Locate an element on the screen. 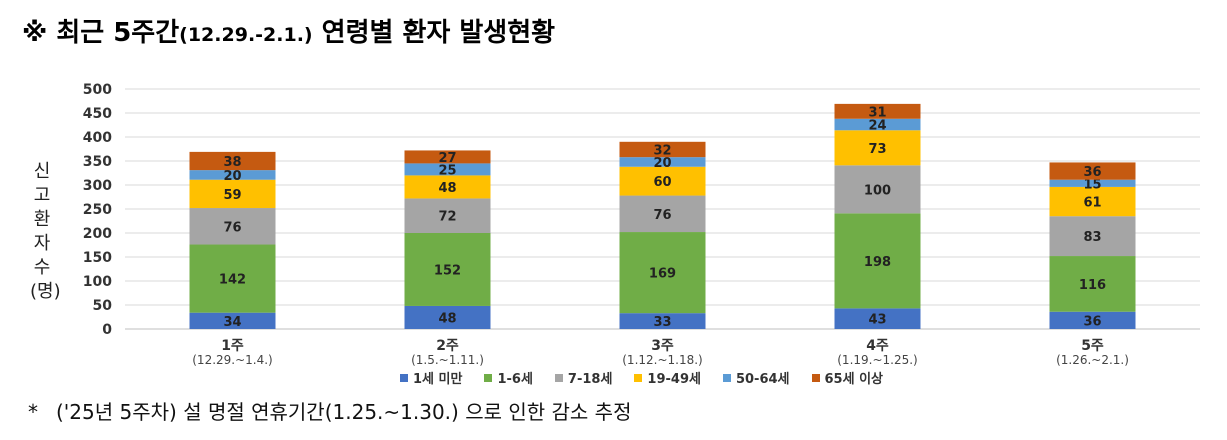 The width and height of the screenshot is (1227, 440). y-tick-label: 250 is located at coordinates (97, 210).